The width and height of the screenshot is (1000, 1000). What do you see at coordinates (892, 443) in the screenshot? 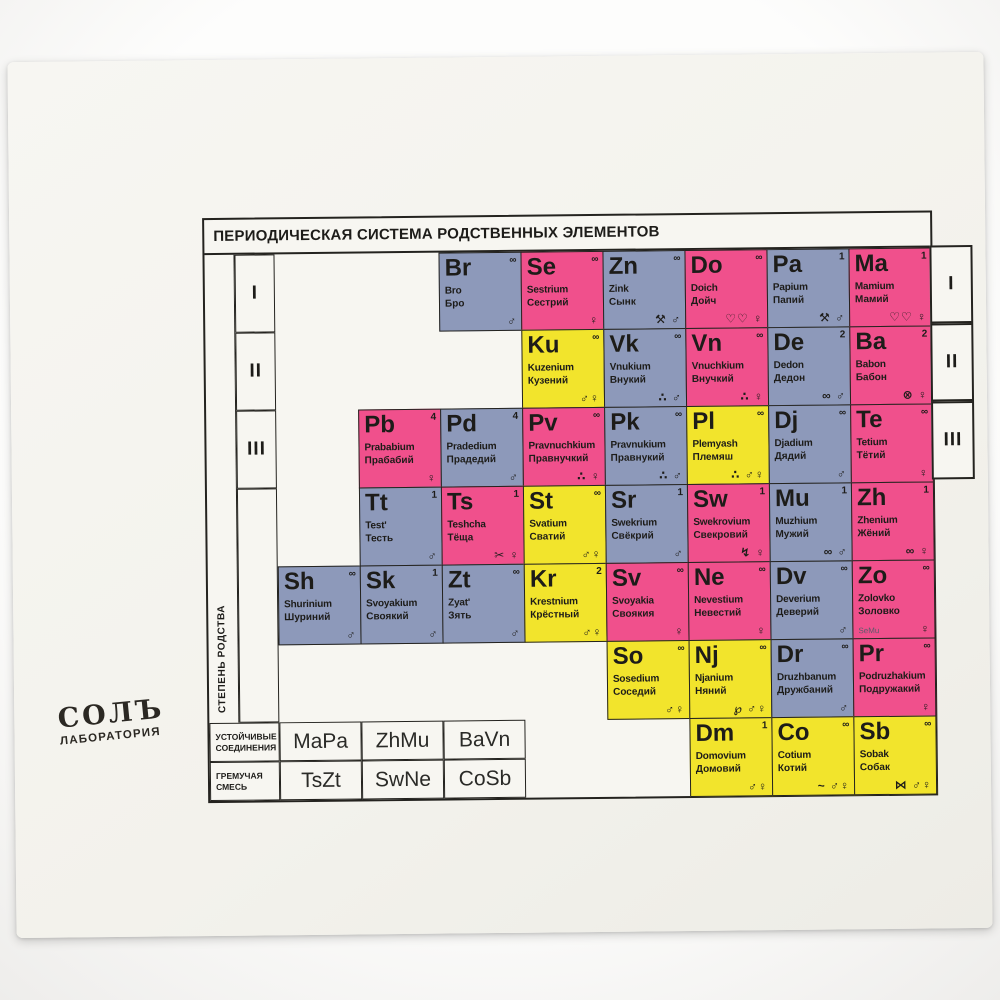
I see `element-cell: Te ∞ Tetium Тётий ♀` at bounding box center [892, 443].